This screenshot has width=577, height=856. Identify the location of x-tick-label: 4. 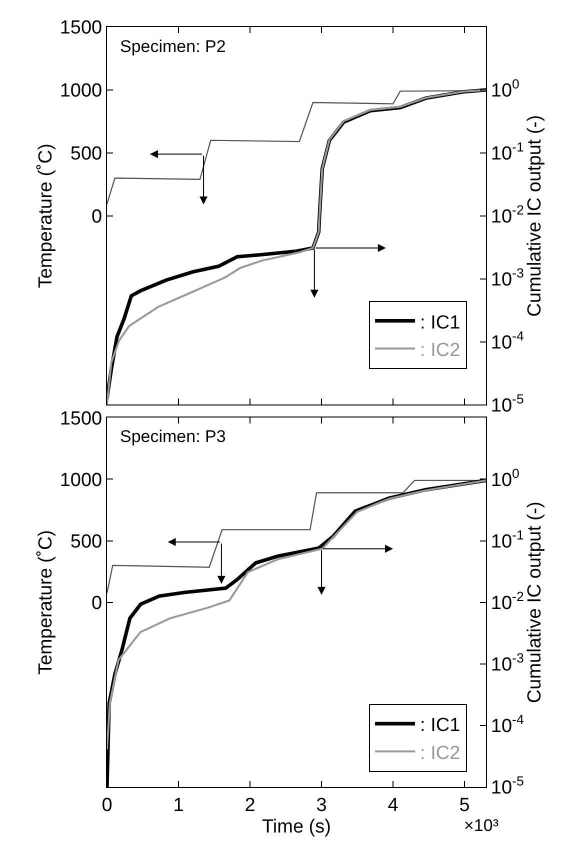
(393, 805).